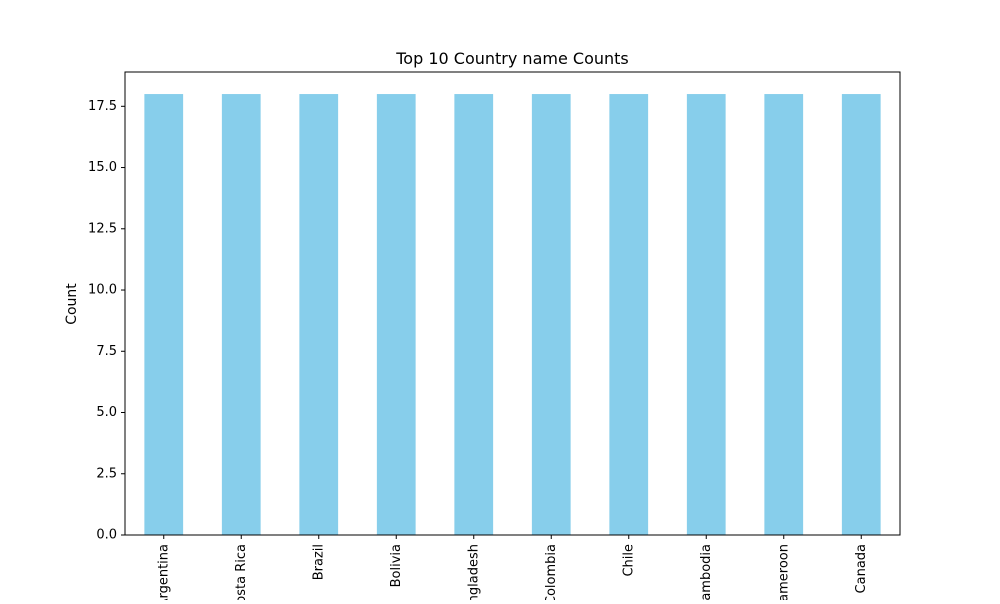 Image resolution: width=1000 pixels, height=604 pixels. What do you see at coordinates (474, 315) in the screenshot?
I see `bar-bangladesh` at bounding box center [474, 315].